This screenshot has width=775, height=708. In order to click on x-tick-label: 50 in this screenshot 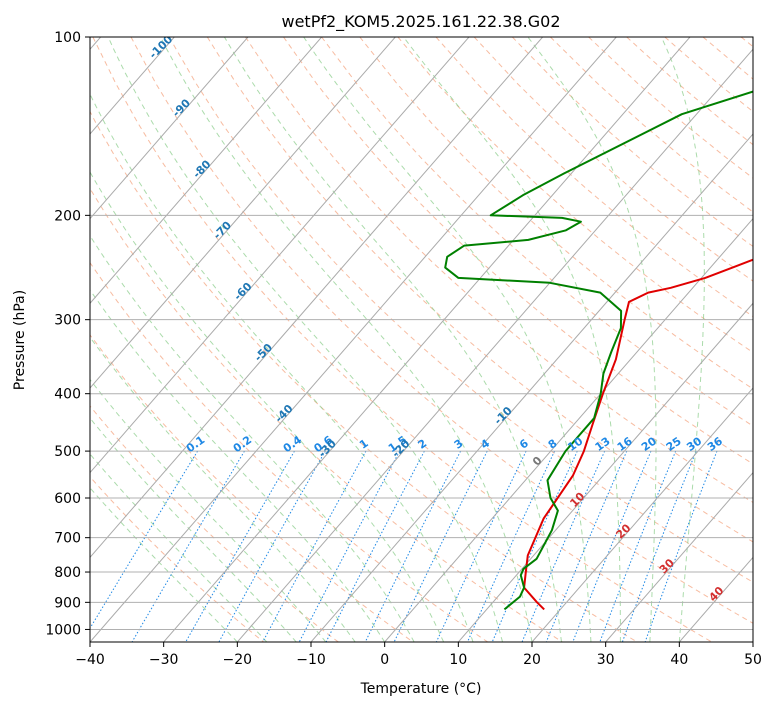, I will do `click(753, 660)`.